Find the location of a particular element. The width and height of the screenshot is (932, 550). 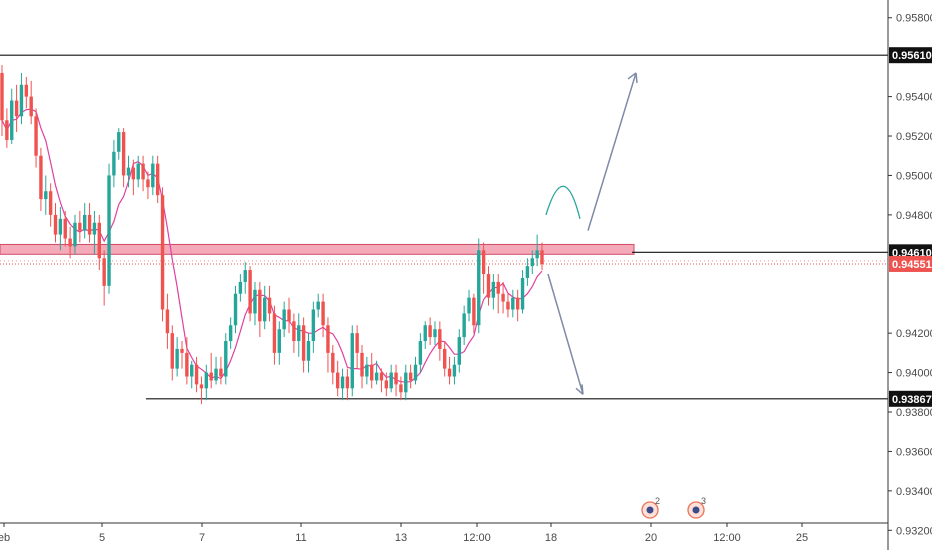

x-tick-label: 25 is located at coordinates (802, 538).